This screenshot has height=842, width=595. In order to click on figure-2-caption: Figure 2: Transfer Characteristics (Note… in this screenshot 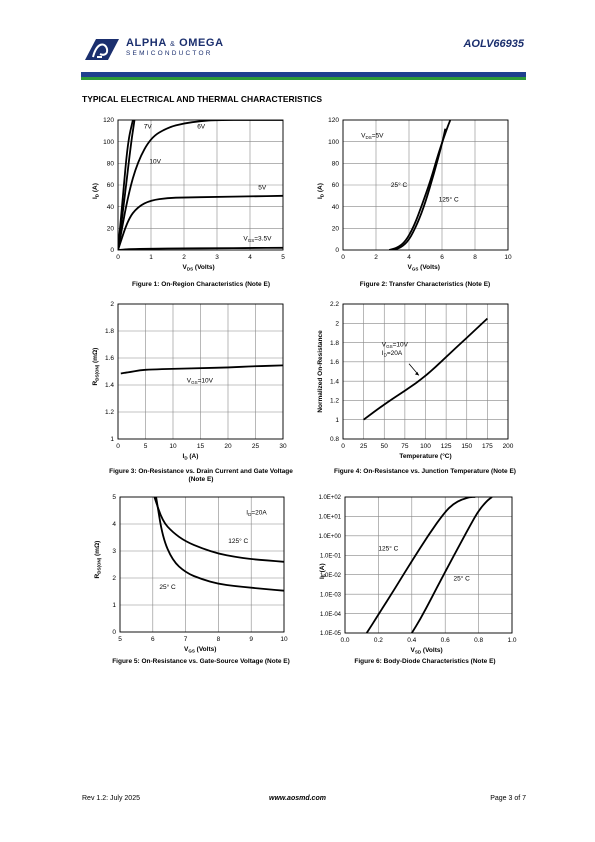, I will do `click(425, 284)`.